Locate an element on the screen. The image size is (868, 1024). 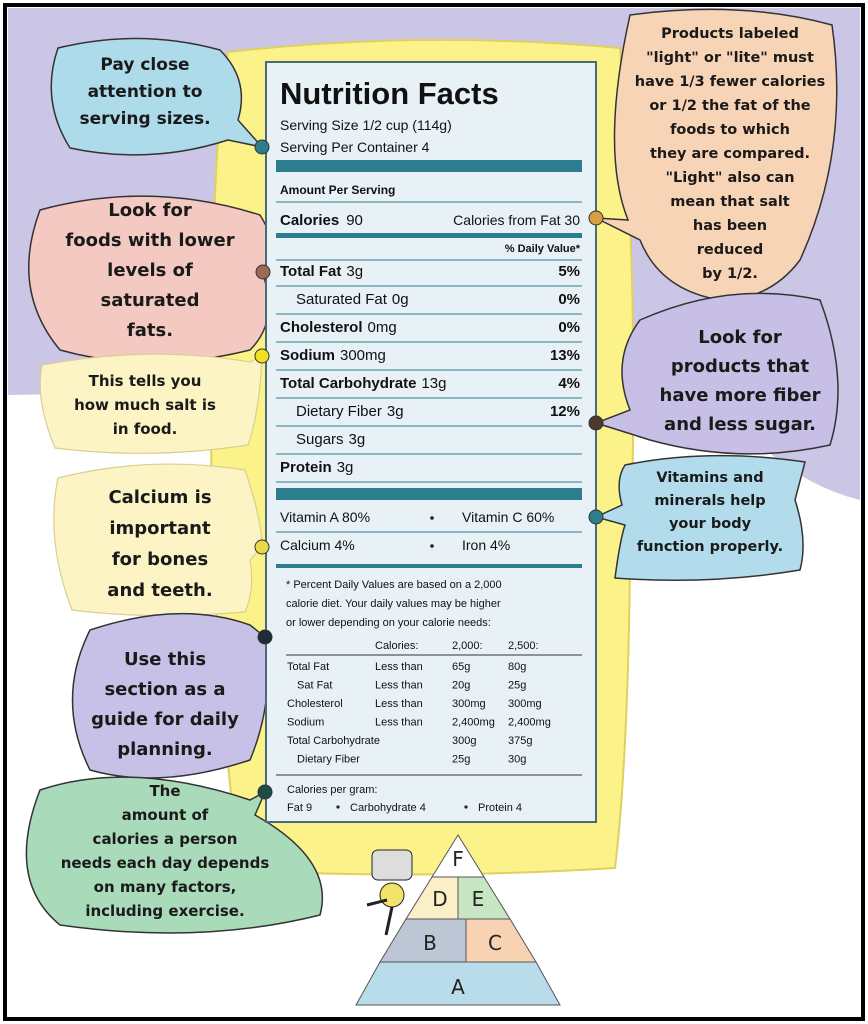
table-name: Total Carbohydrate is located at coordinates (333, 741).